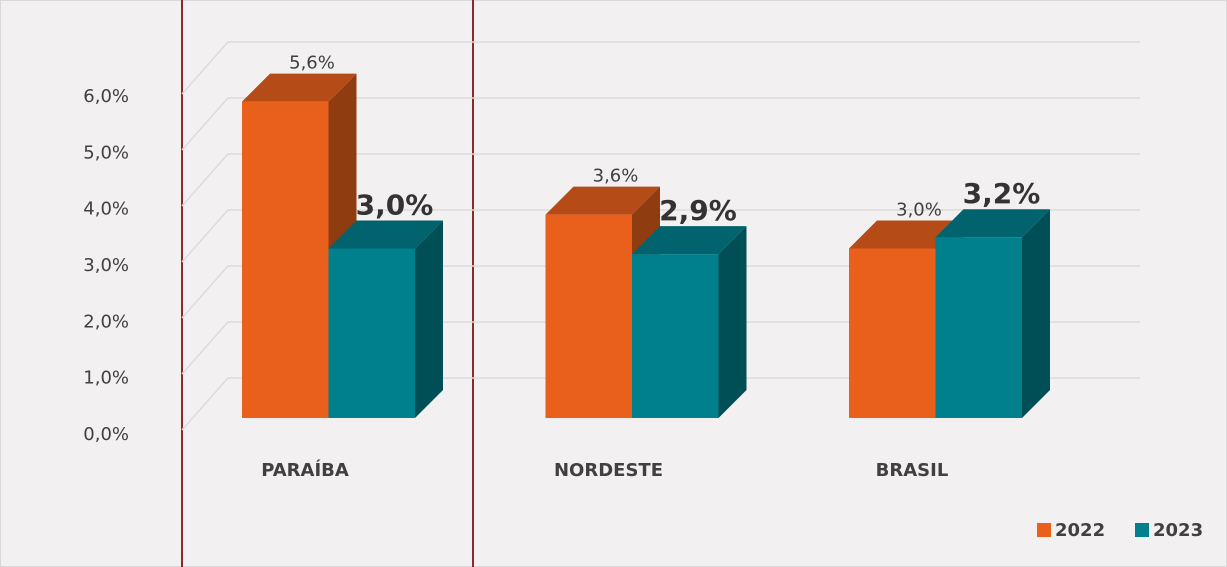 The width and height of the screenshot is (1227, 567). I want to click on value-label: 2,9%, so click(698, 210).